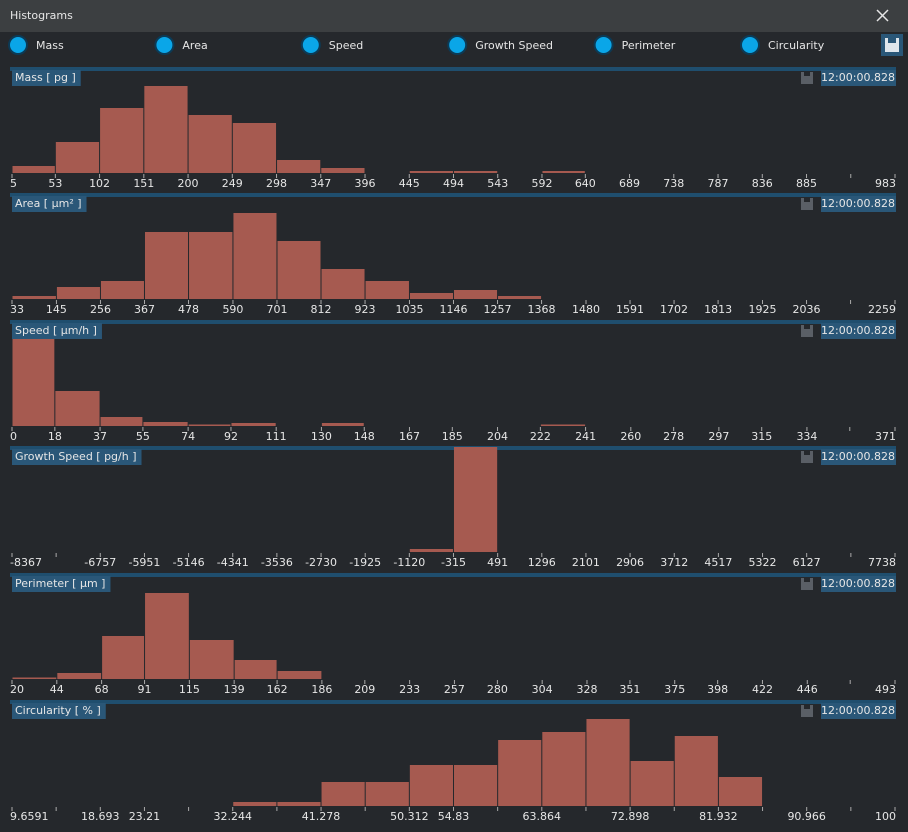 The image size is (908, 832). What do you see at coordinates (60, 583) in the screenshot?
I see `panel-label: Perimeter [ µm ]` at bounding box center [60, 583].